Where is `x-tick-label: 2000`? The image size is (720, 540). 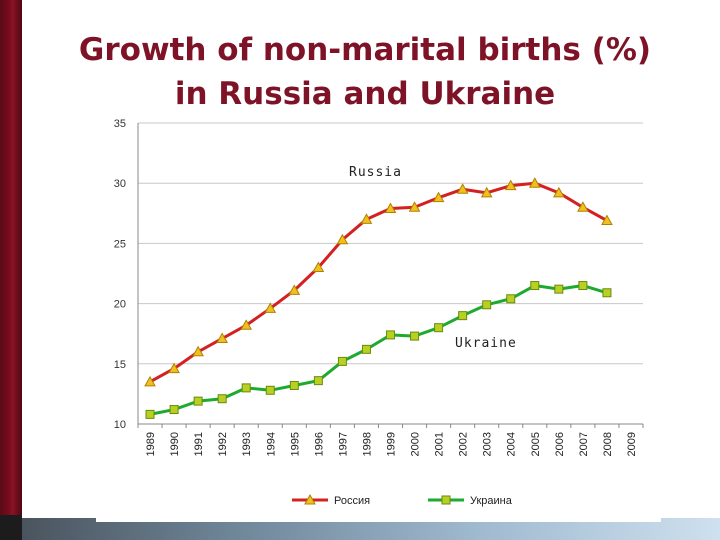
x-tick-label: 2000 is located at coordinates (416, 444).